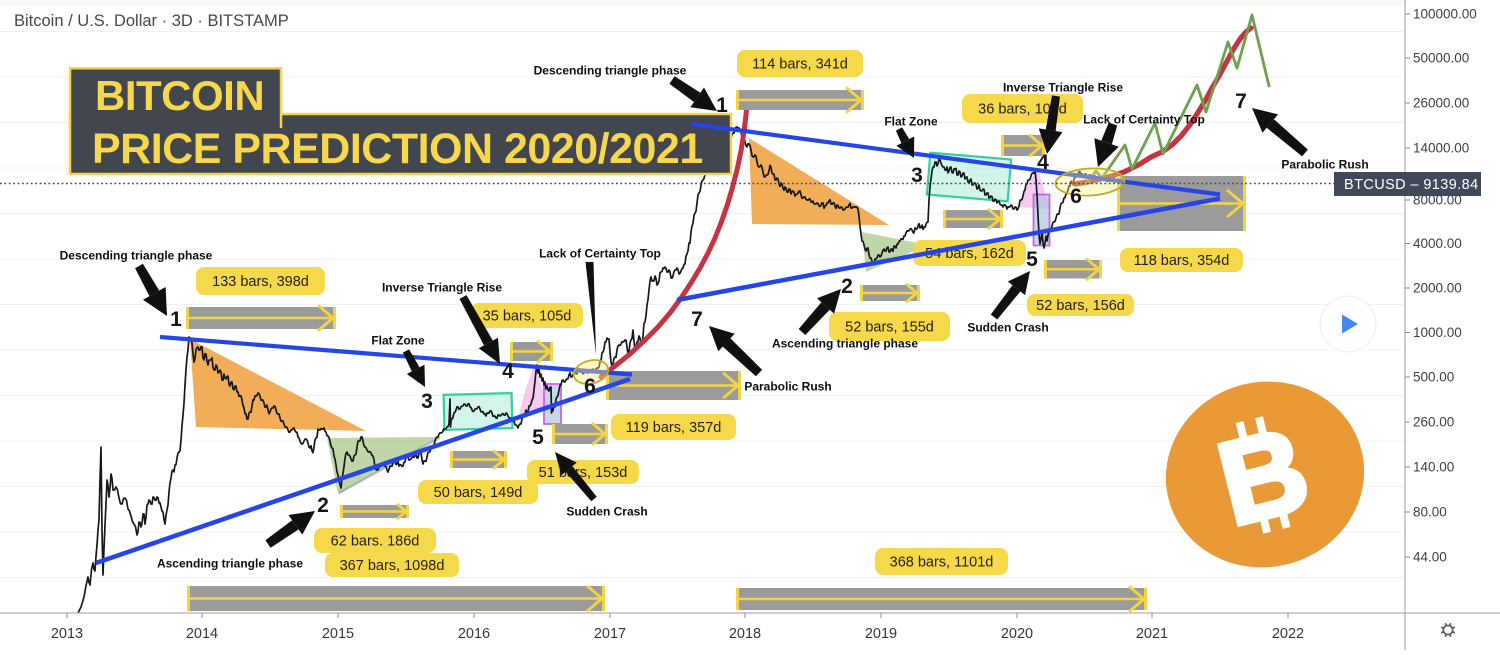  What do you see at coordinates (1022, 110) in the screenshot?
I see `svg-text: 36 bars, 107d` at bounding box center [1022, 110].